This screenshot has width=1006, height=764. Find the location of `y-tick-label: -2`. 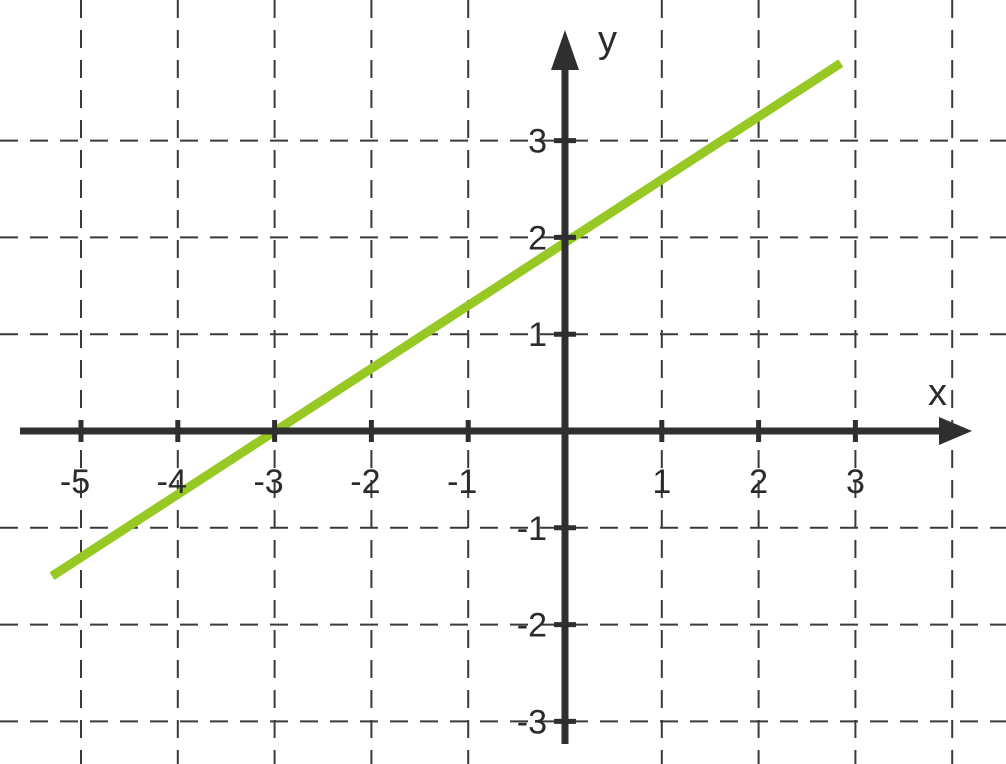

y-tick-label: -2 is located at coordinates (532, 626).